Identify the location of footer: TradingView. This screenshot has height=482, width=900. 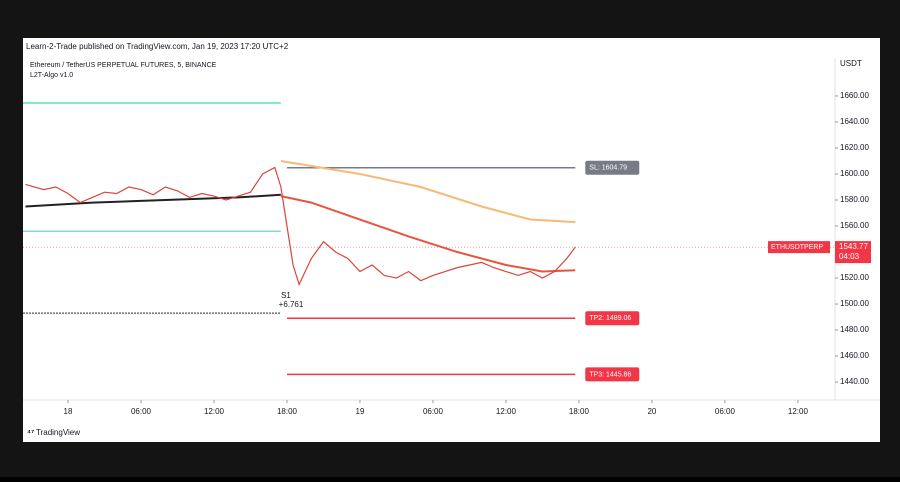
(58, 432).